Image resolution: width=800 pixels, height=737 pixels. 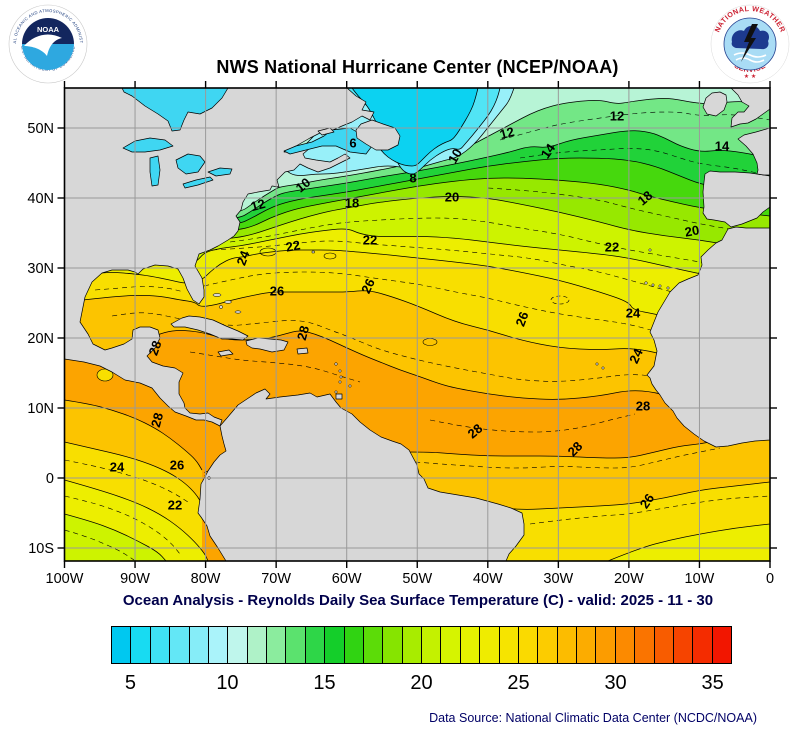 I want to click on noaa-emblem-sky, so click(x=48, y=31).